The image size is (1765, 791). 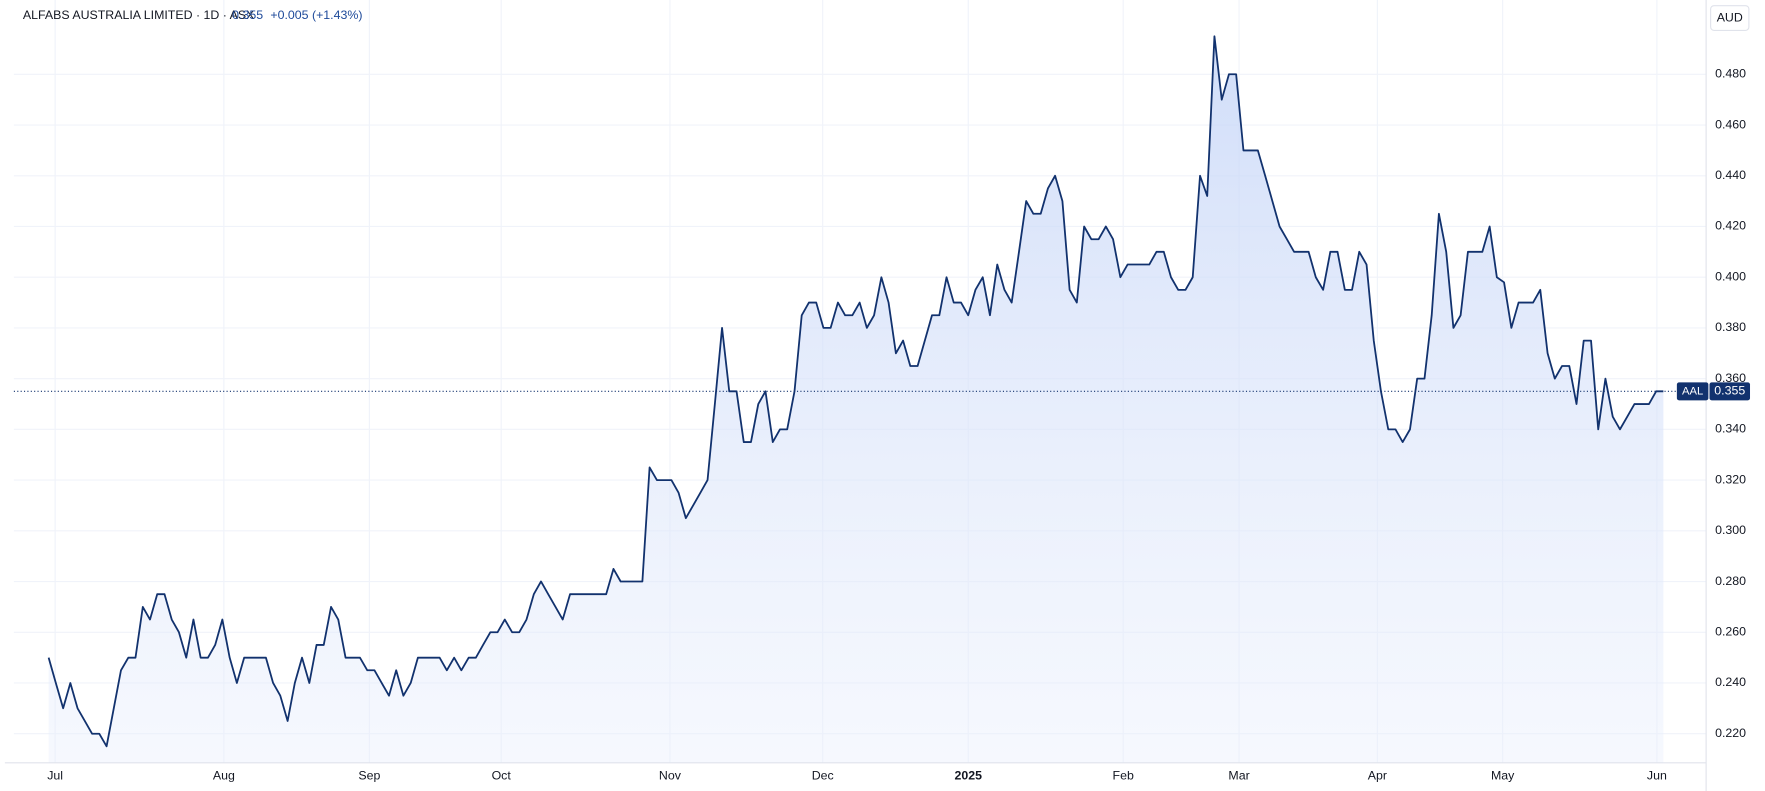 I want to click on y-tick-label: 0.420, so click(x=1730, y=226).